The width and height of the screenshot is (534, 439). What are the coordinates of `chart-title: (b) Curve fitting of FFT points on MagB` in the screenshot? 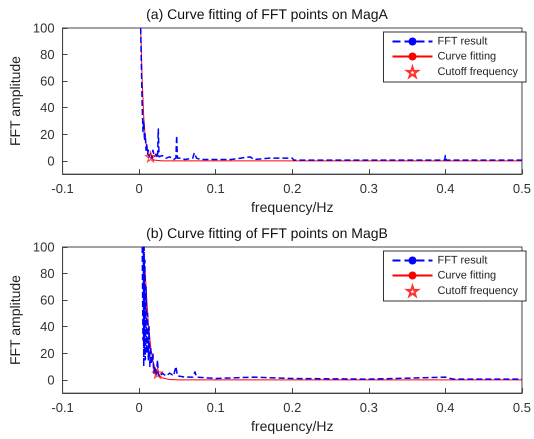 It's located at (267, 233).